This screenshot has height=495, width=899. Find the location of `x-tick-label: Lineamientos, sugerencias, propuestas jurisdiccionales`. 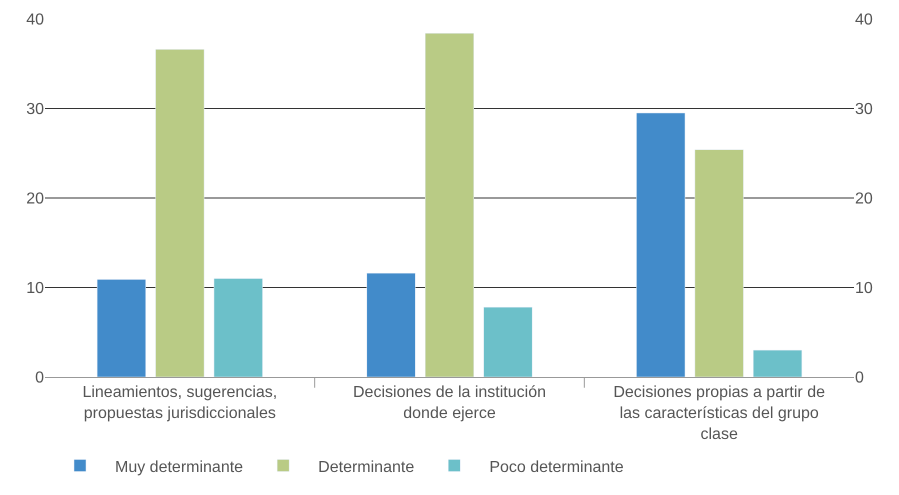

x-tick-label: Lineamientos, sugerencias, propuestas jurisdiccionales is located at coordinates (180, 403).